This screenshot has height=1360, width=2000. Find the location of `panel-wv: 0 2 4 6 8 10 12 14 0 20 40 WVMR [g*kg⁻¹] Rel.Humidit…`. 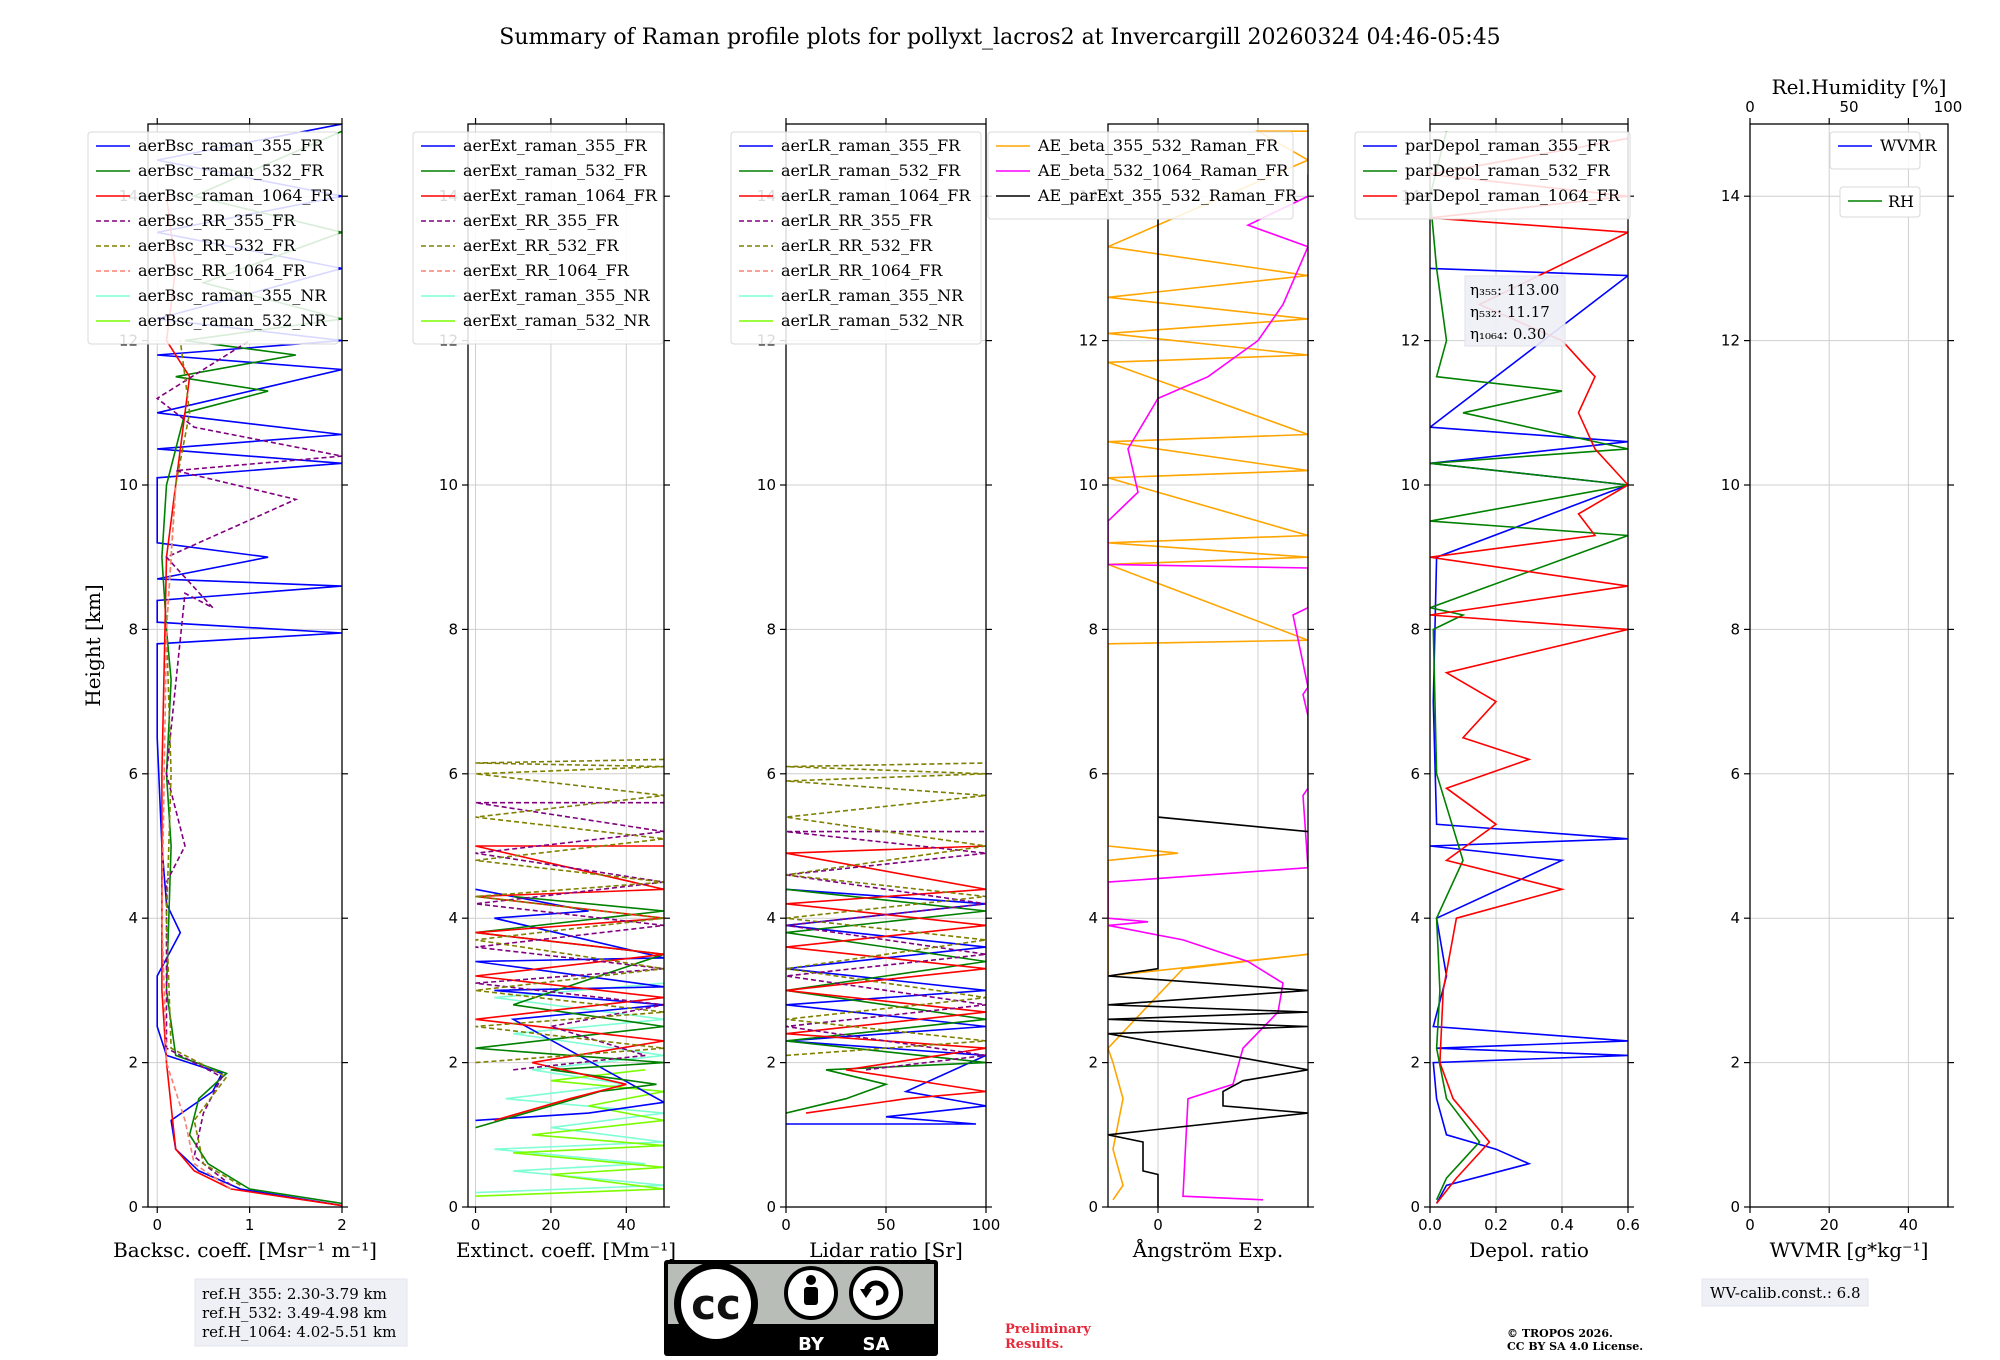

panel-wv: 0 2 4 6 8 10 12 14 0 20 40 WVMR [g*kg⁻¹] Rel.Humidit… is located at coordinates (1841, 668).